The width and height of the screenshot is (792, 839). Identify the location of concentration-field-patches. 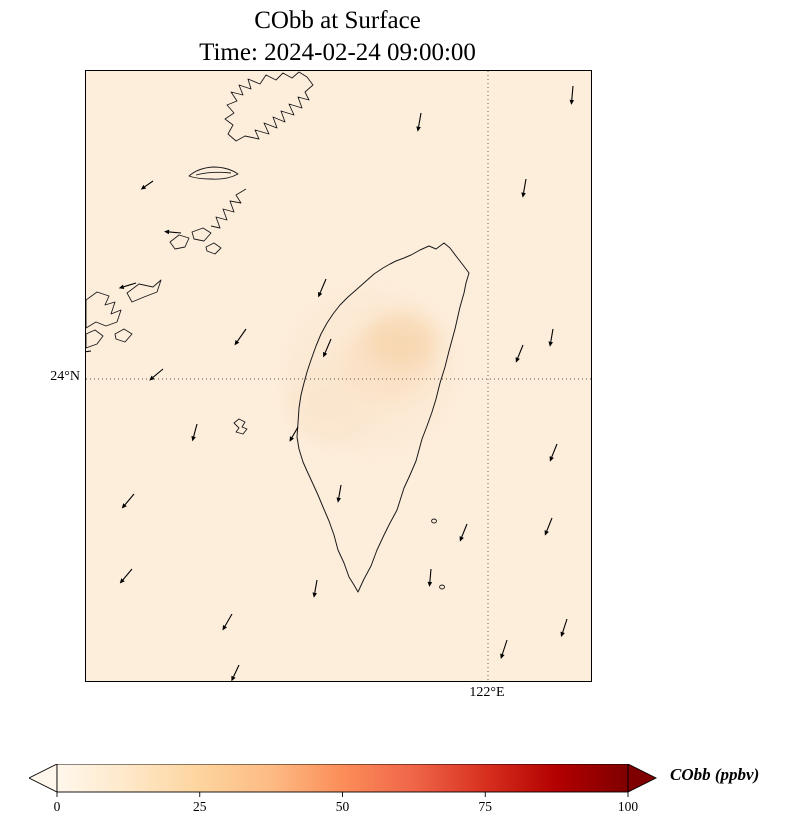
(371, 371).